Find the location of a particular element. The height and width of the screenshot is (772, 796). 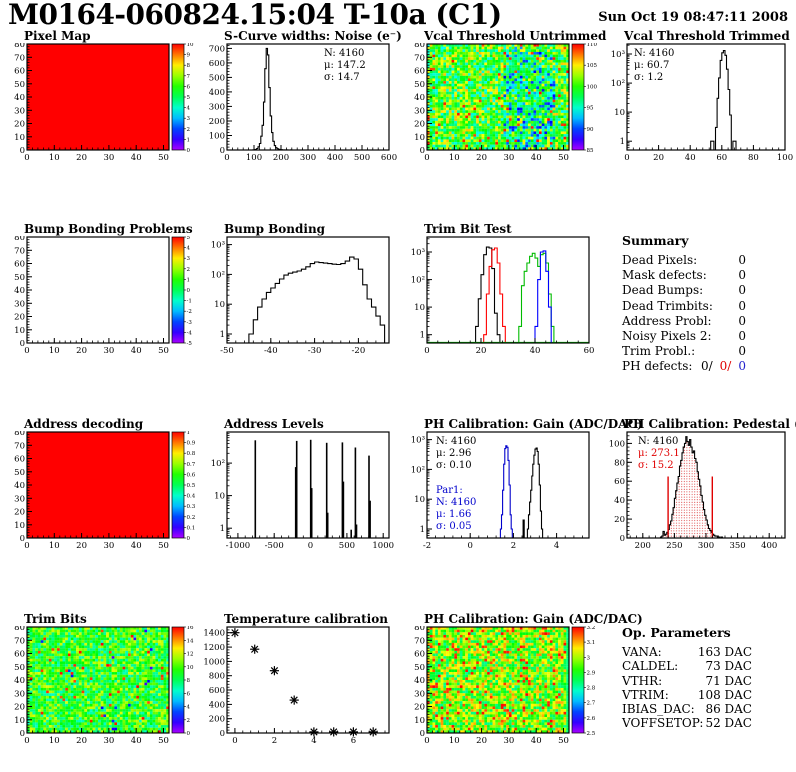

svg-text: Par1: is located at coordinates (449, 490).